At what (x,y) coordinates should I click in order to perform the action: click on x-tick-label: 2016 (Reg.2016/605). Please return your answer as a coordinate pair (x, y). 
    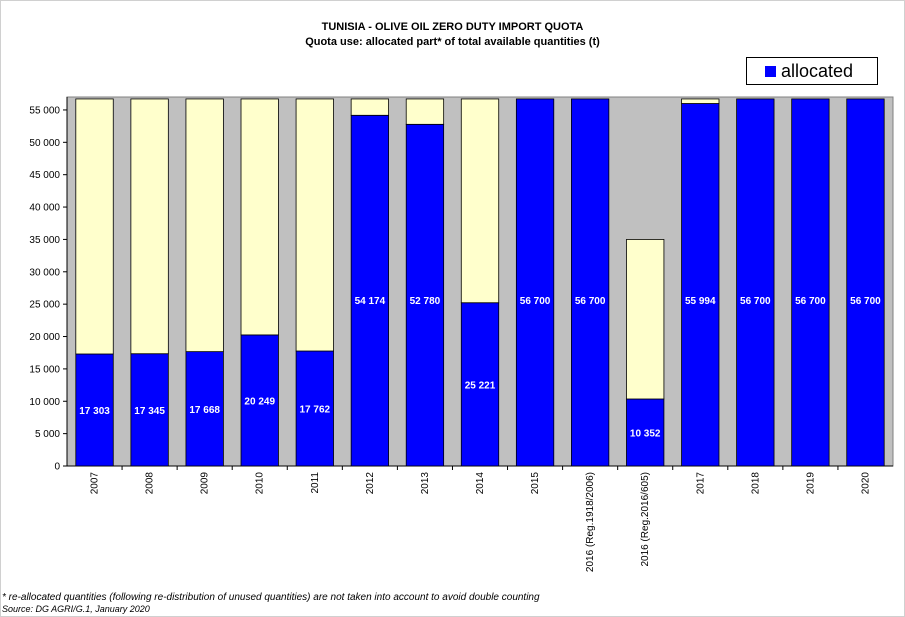
    Looking at the image, I should click on (645, 519).